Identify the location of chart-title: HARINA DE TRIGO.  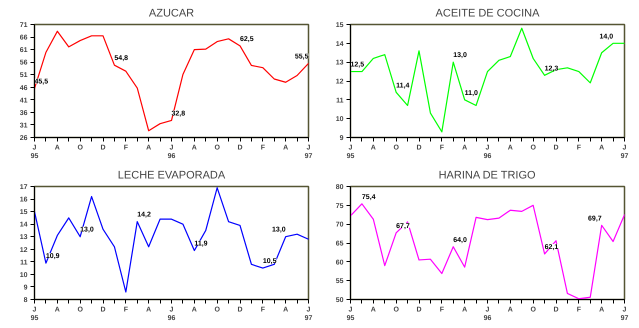
(487, 176).